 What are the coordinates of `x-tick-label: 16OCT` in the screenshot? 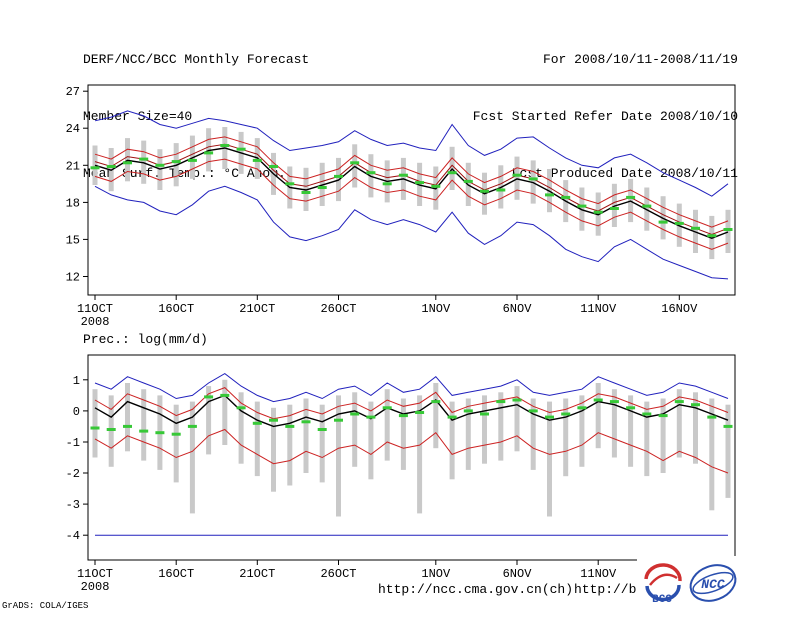 It's located at (176, 309).